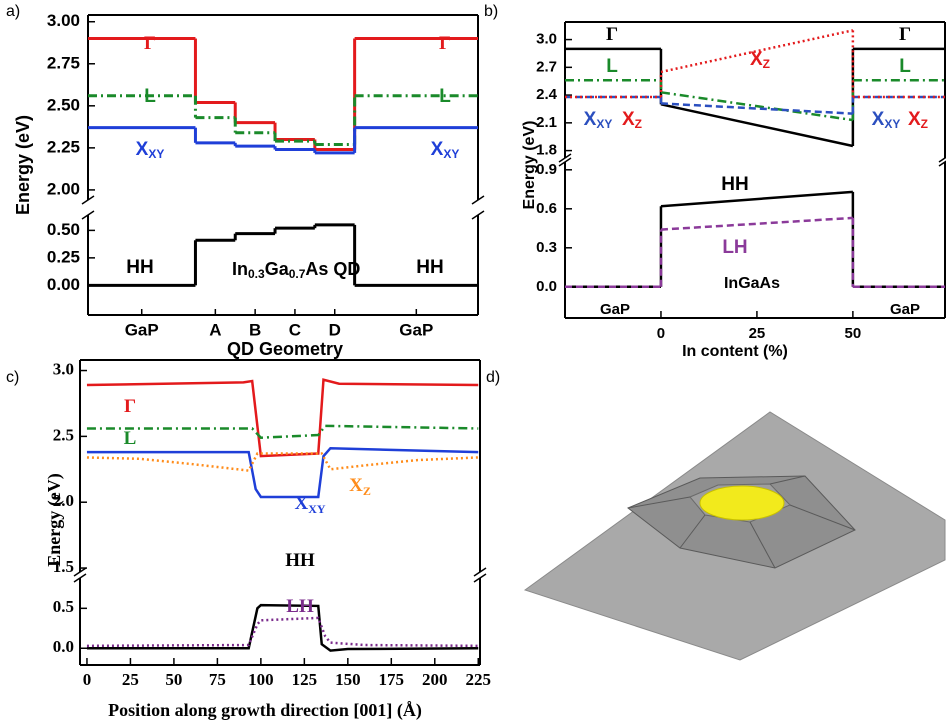 This screenshot has height=725, width=946. What do you see at coordinates (261, 679) in the screenshot?
I see `x-tick-label: 100` at bounding box center [261, 679].